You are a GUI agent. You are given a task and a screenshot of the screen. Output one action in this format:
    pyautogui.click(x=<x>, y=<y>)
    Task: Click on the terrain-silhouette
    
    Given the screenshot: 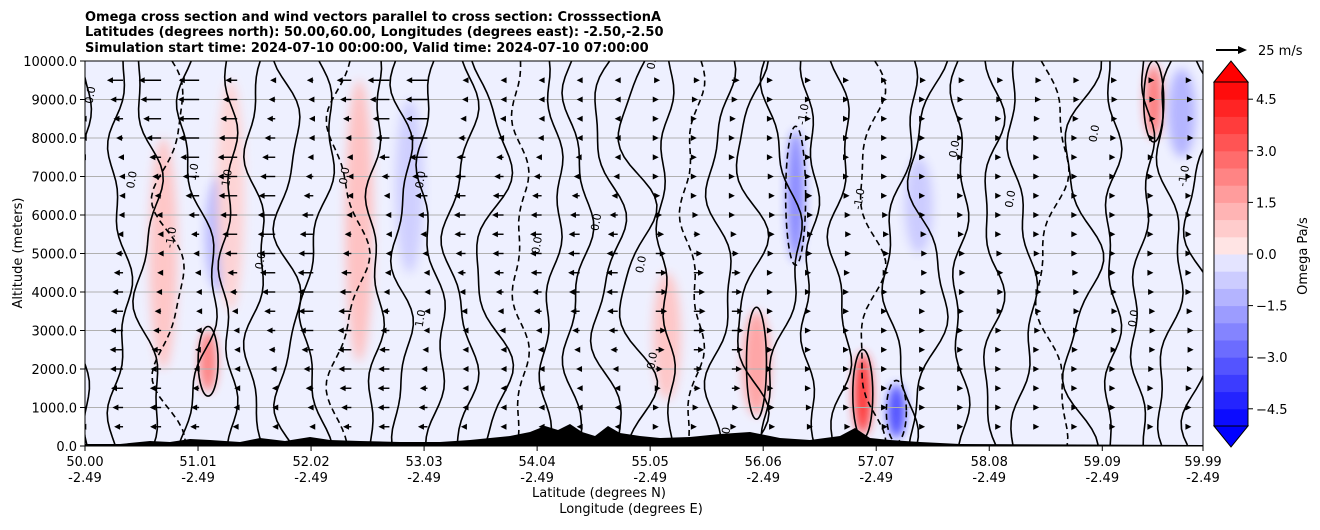 What is the action you would take?
    pyautogui.click(x=644, y=435)
    